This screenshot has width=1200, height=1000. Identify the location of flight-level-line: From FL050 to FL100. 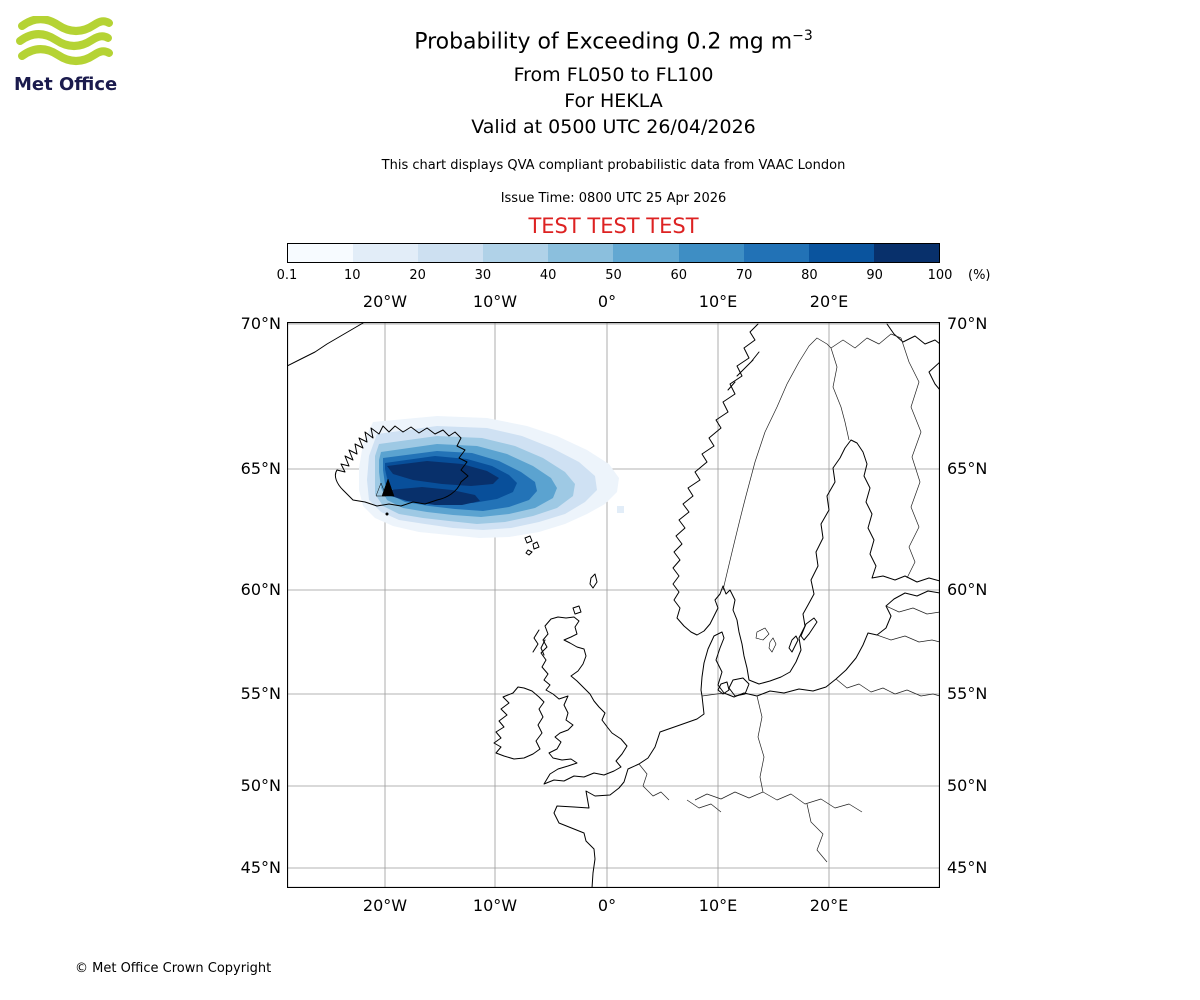
(613, 75).